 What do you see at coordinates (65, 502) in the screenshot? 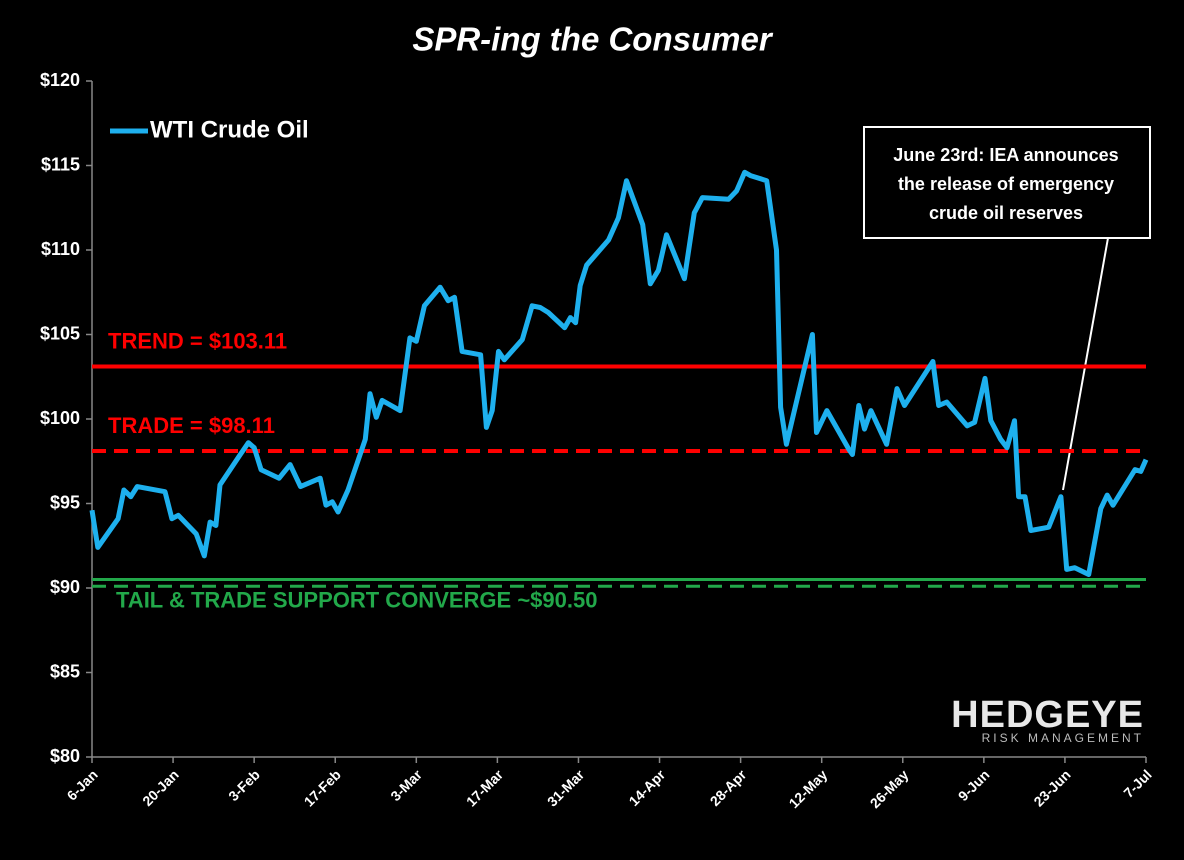
I see `y-tick-label: $95` at bounding box center [65, 502].